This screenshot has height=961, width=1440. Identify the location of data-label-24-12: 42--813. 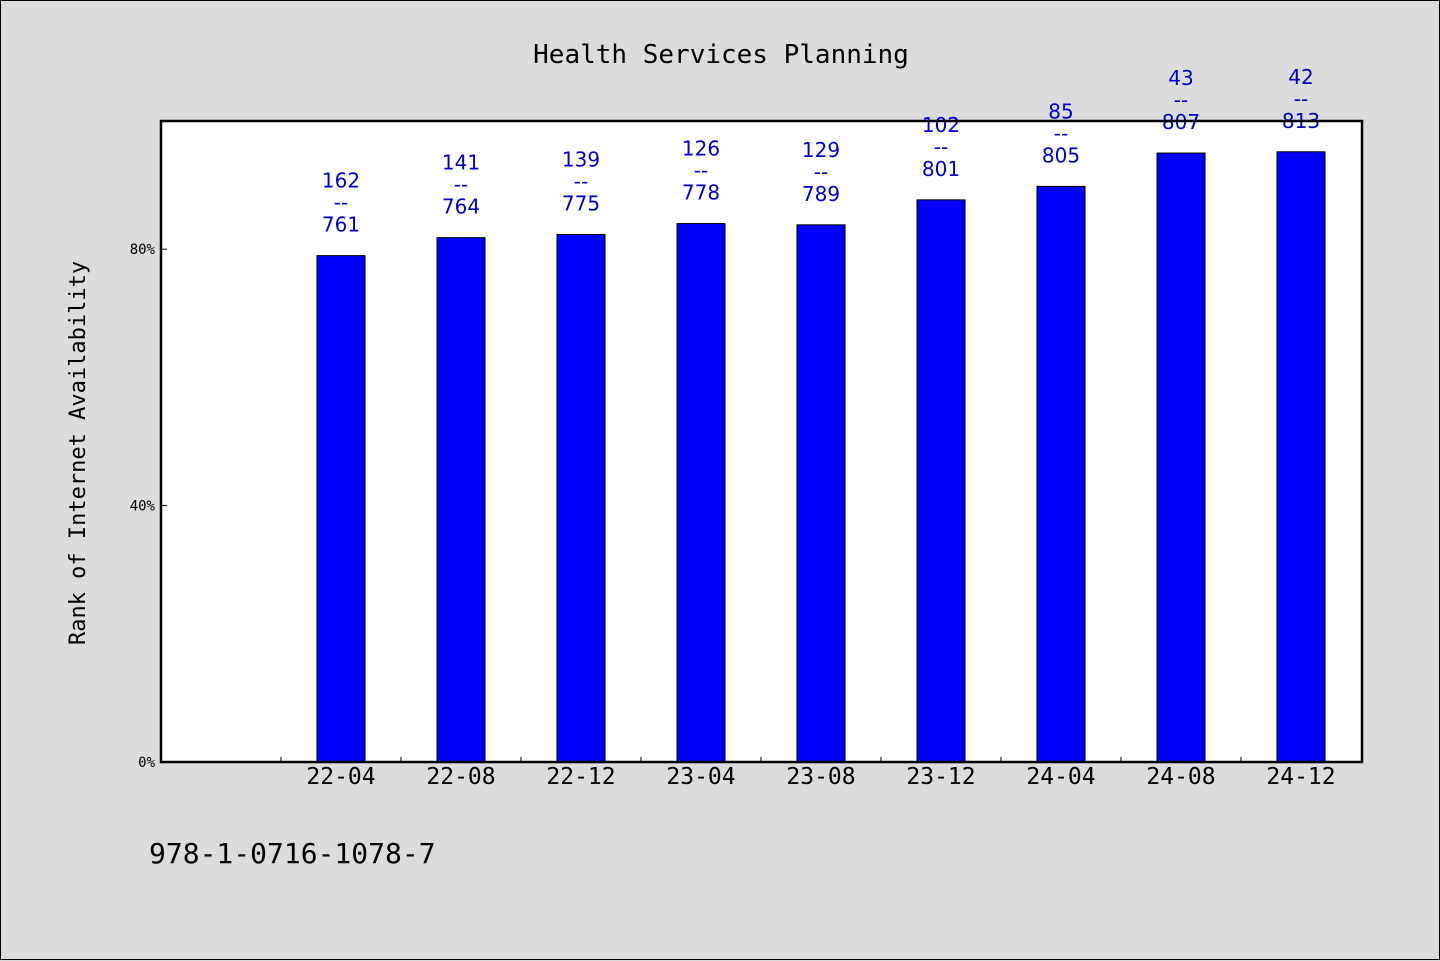
(1301, 99).